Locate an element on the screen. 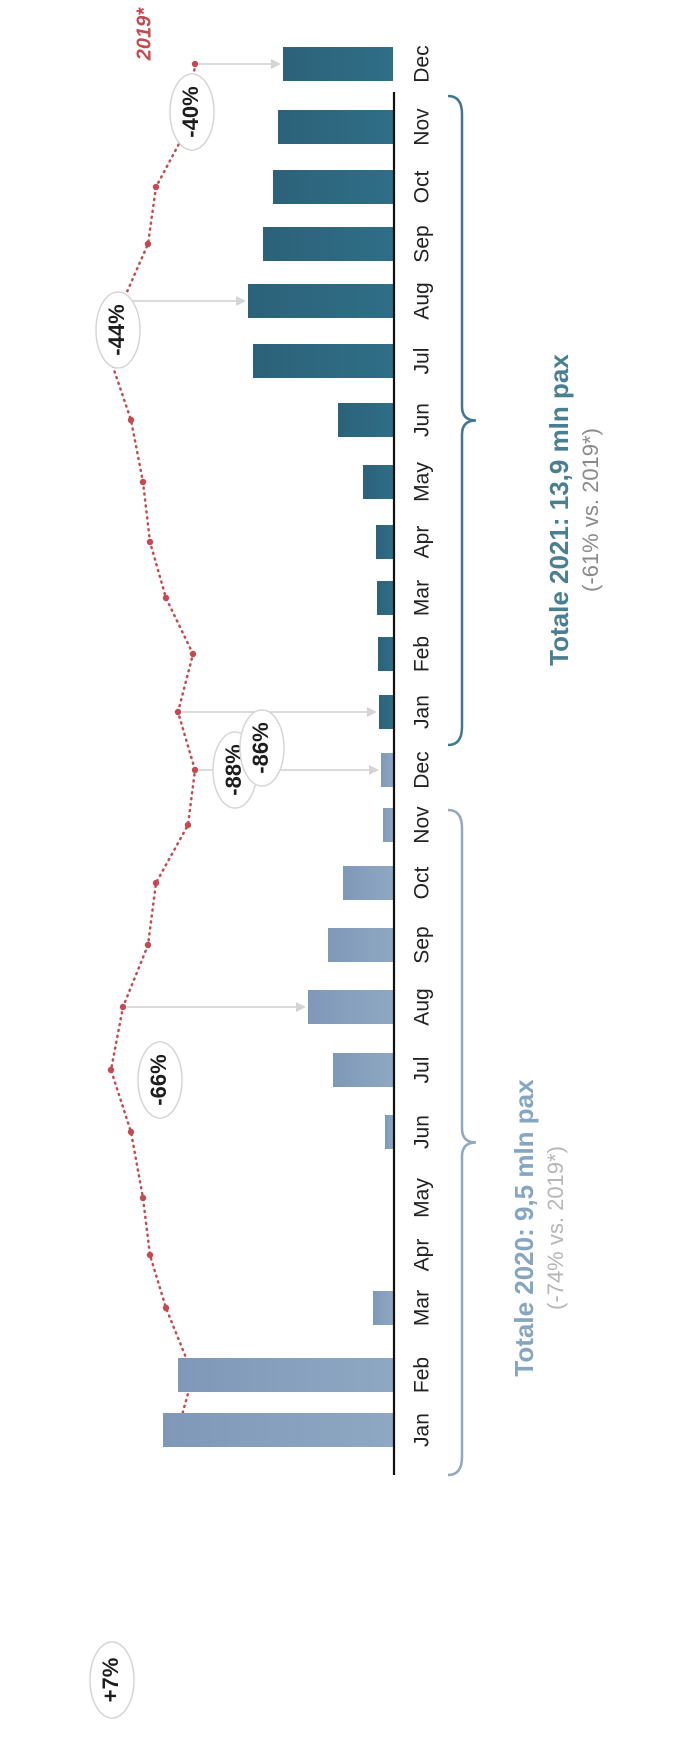  bar-2021-sep is located at coordinates (328, 244).